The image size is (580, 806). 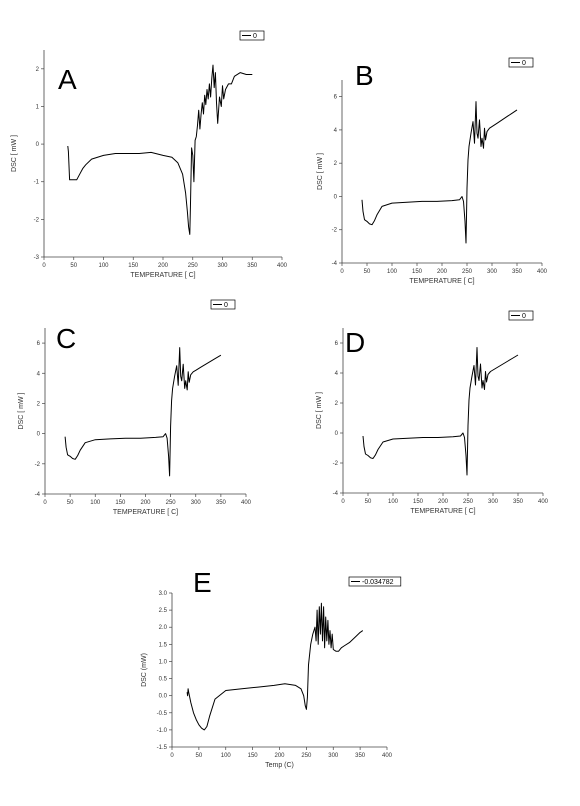 What do you see at coordinates (163, 628) in the screenshot?
I see `y-tick-label: 2.0` at bounding box center [163, 628].